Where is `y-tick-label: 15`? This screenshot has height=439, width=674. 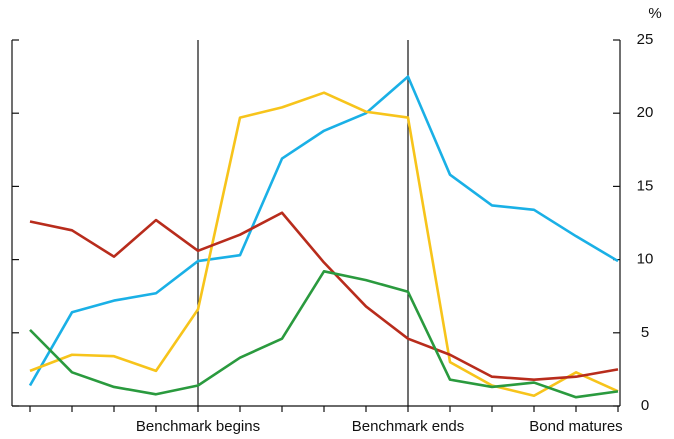 y-tick-label: 15 is located at coordinates (645, 185).